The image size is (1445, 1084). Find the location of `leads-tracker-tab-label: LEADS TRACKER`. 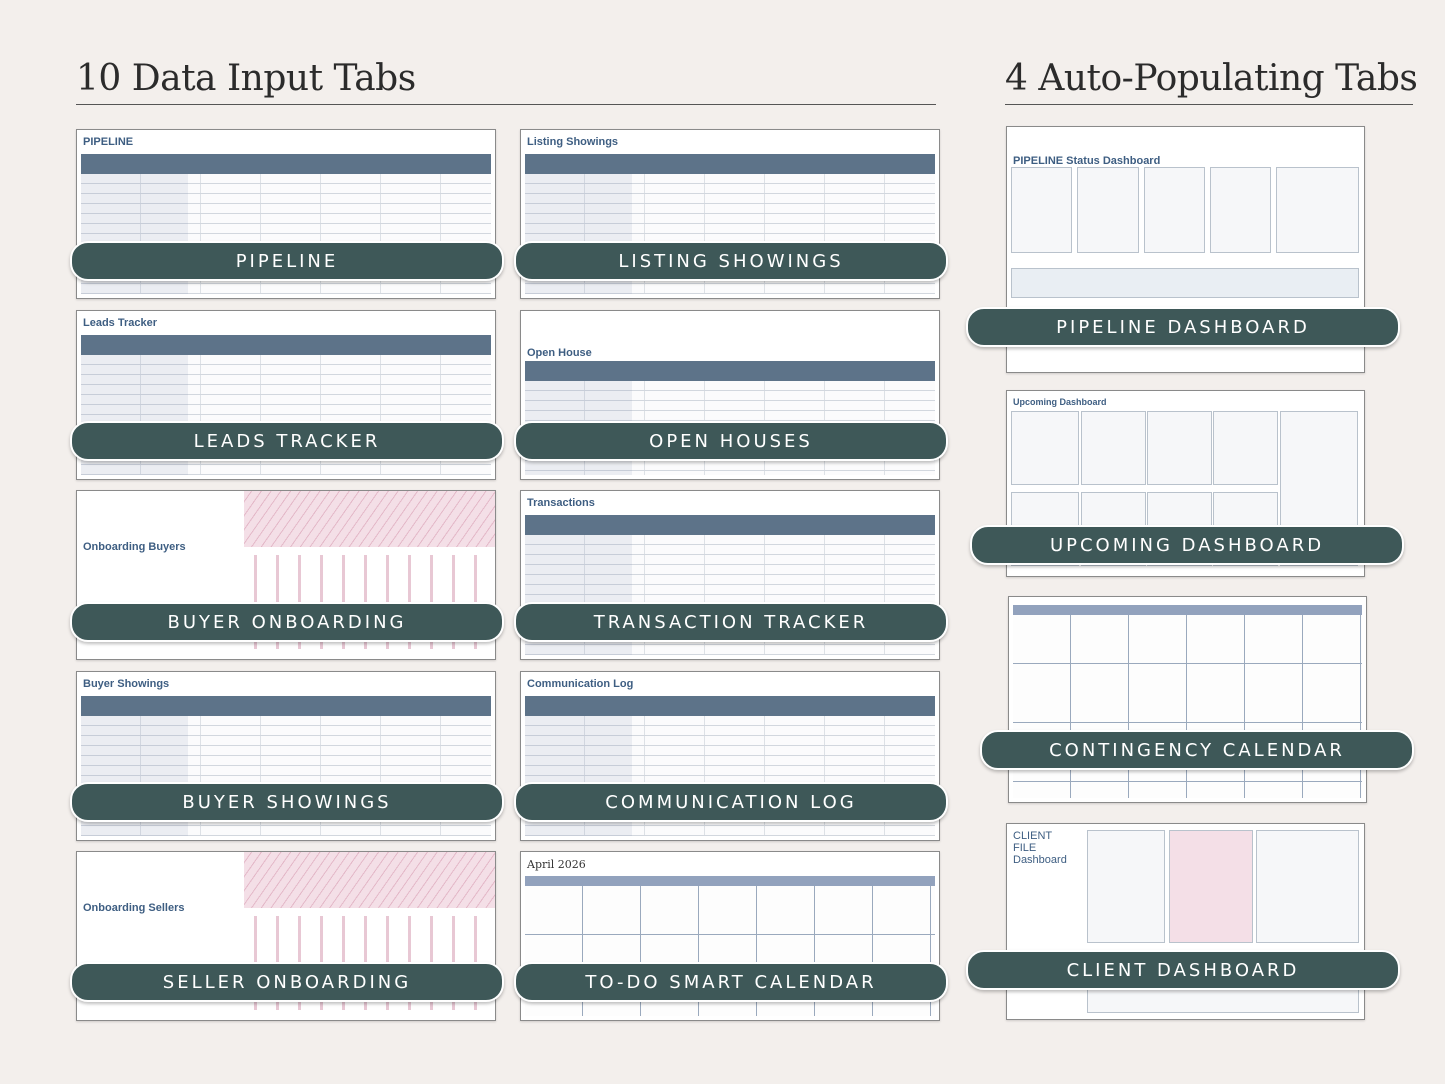

leads-tracker-tab-label: LEADS TRACKER is located at coordinates (287, 441).